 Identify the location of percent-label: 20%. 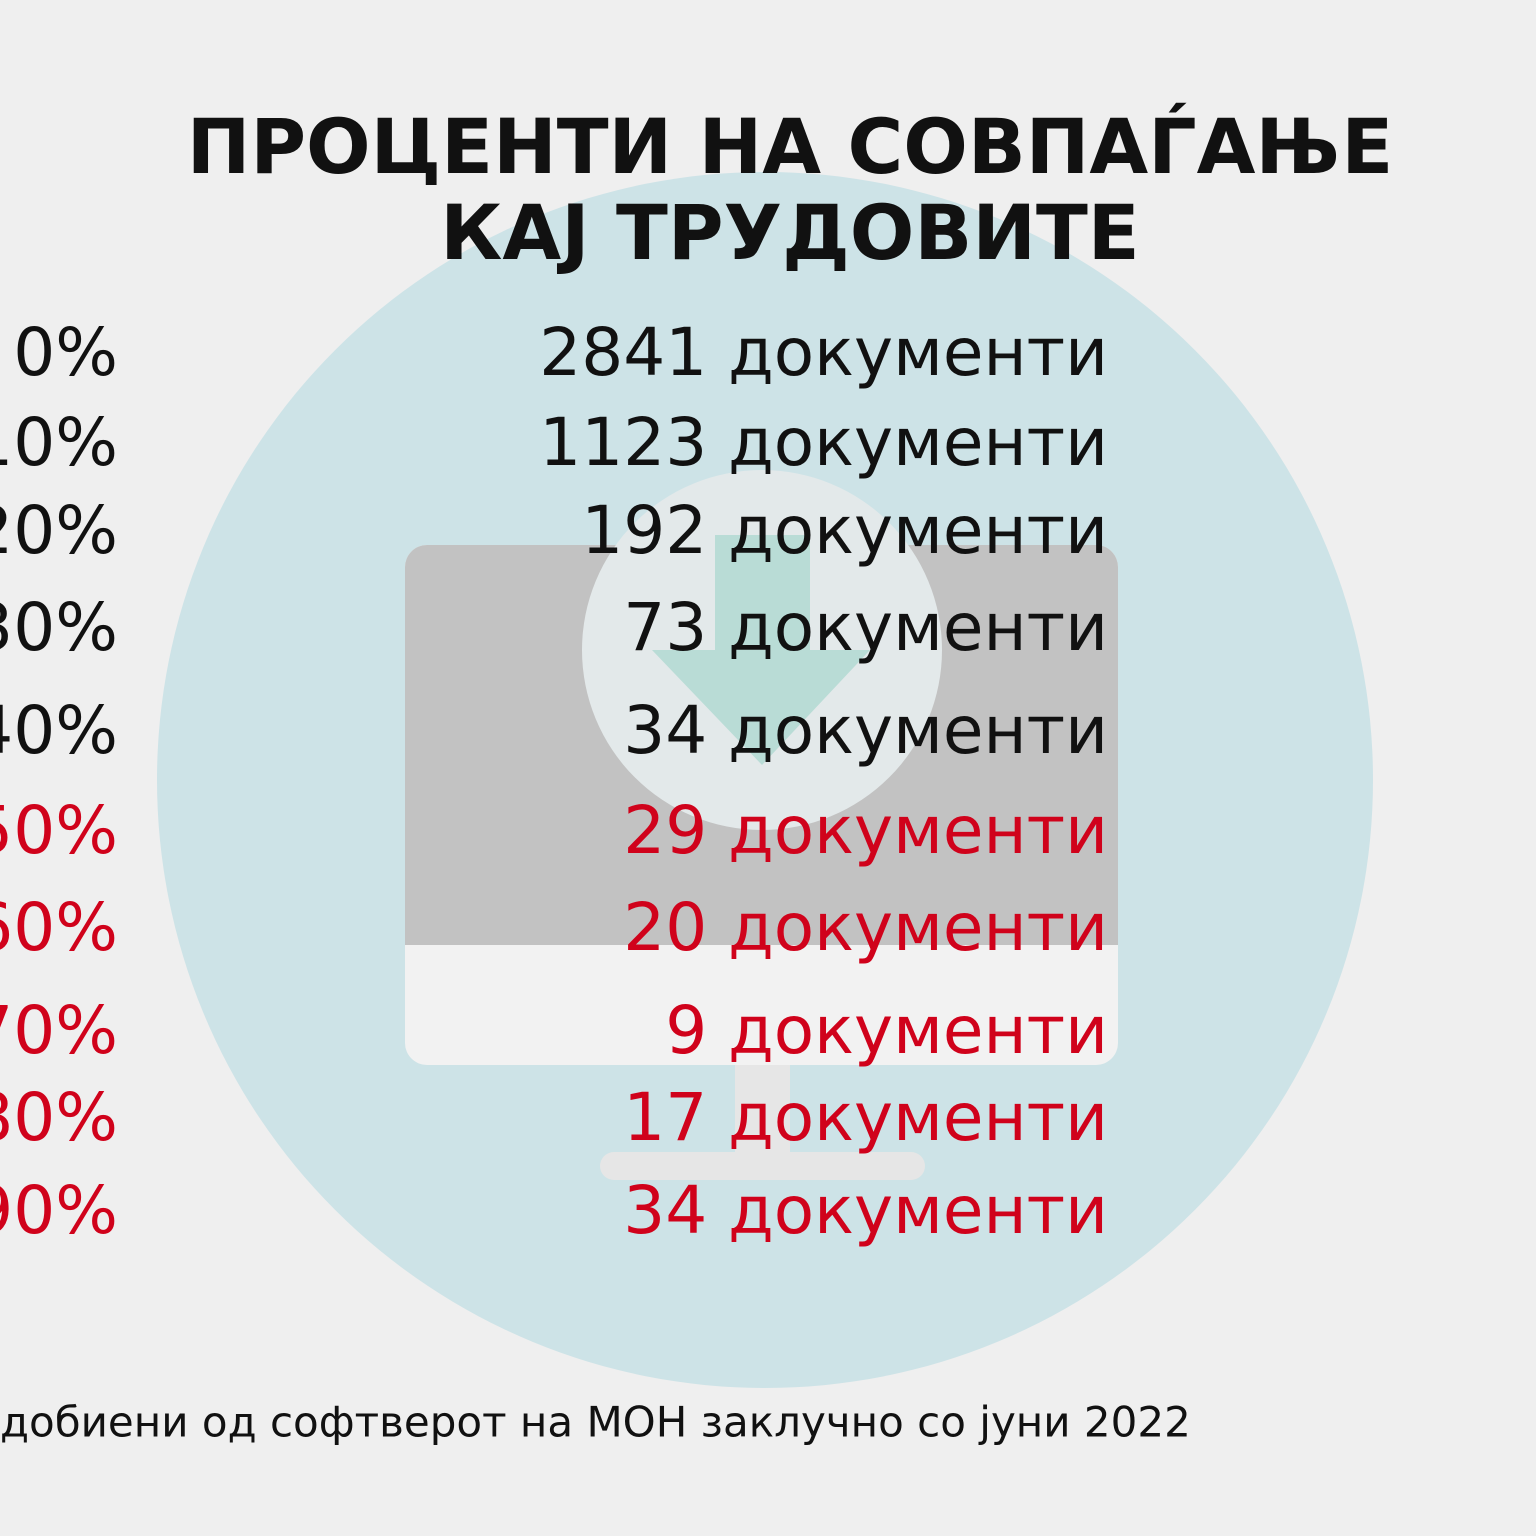
(59, 530).